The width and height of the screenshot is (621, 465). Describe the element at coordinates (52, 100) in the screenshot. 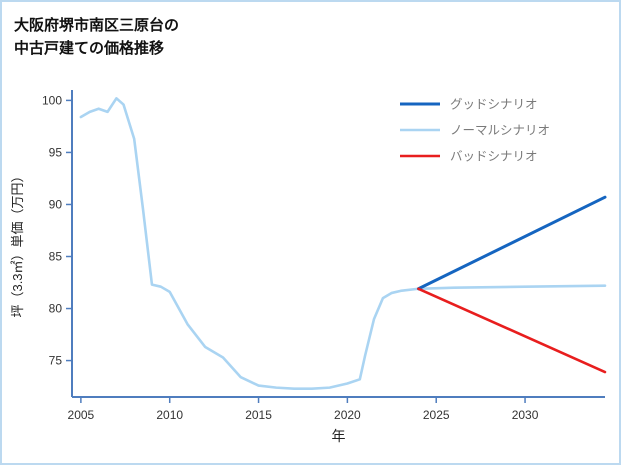

I see `y-tick-label: 100` at that location.